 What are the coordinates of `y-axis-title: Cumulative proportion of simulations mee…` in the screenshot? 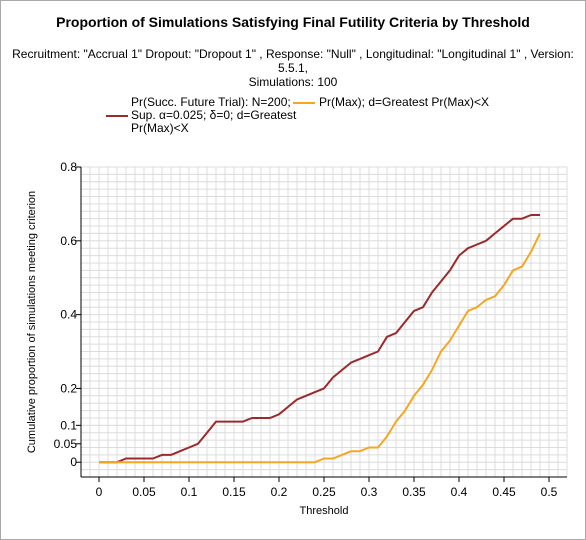 It's located at (32, 322).